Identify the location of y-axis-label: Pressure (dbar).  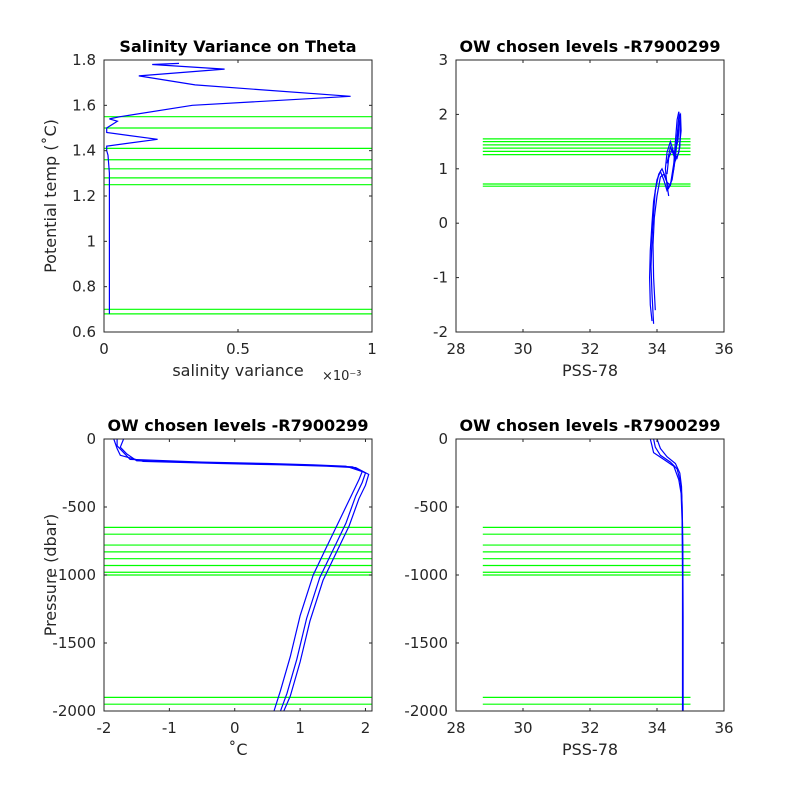
(50, 575).